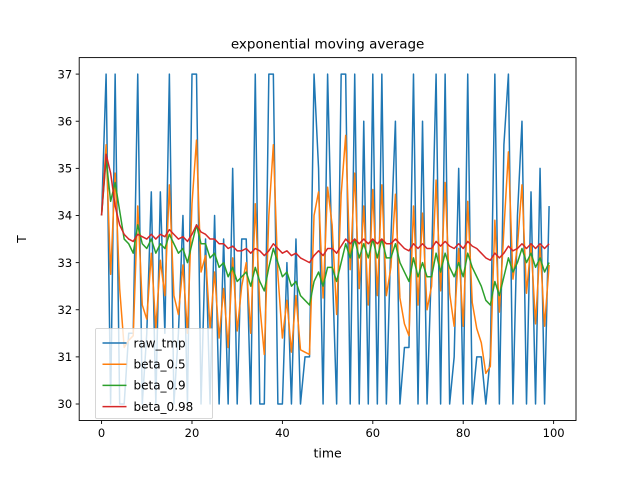 Image resolution: width=640 pixels, height=480 pixels. What do you see at coordinates (65, 216) in the screenshot?
I see `y-tick-label: 34` at bounding box center [65, 216].